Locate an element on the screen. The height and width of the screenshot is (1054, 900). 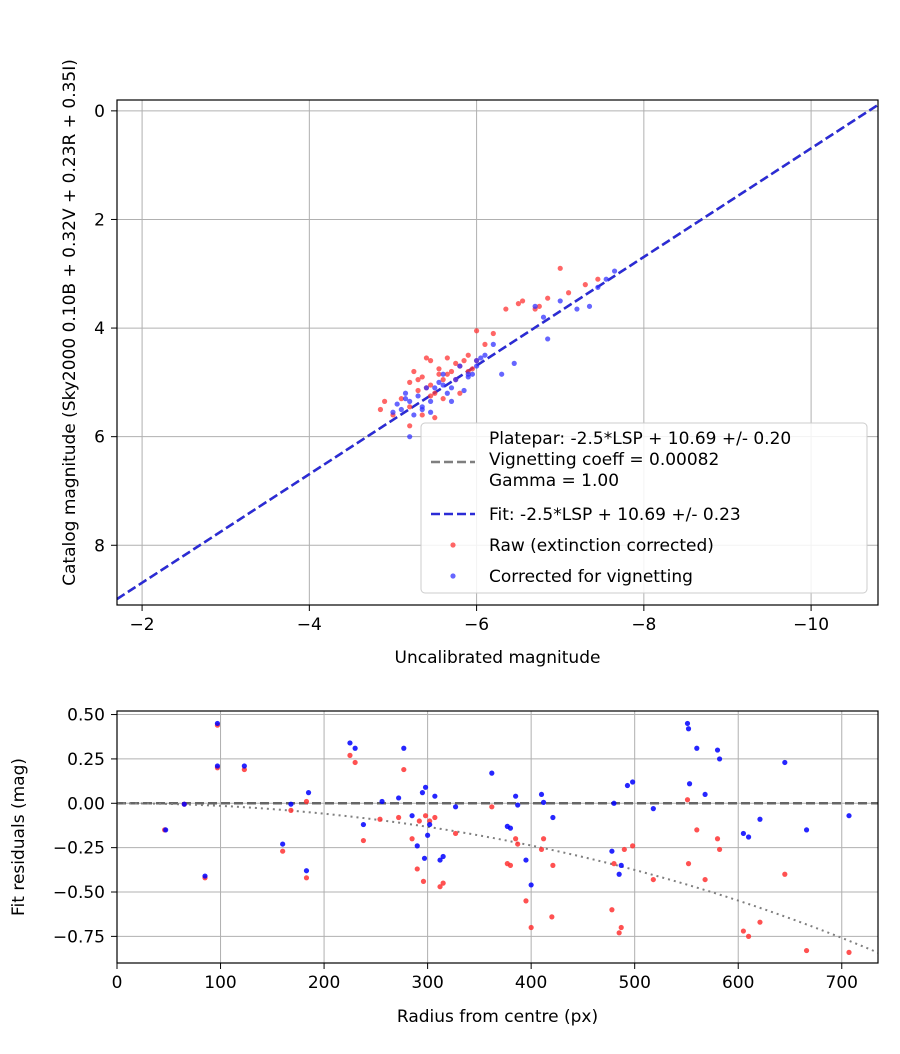
residuals-x-tick-label: 100 is located at coordinates (220, 983).